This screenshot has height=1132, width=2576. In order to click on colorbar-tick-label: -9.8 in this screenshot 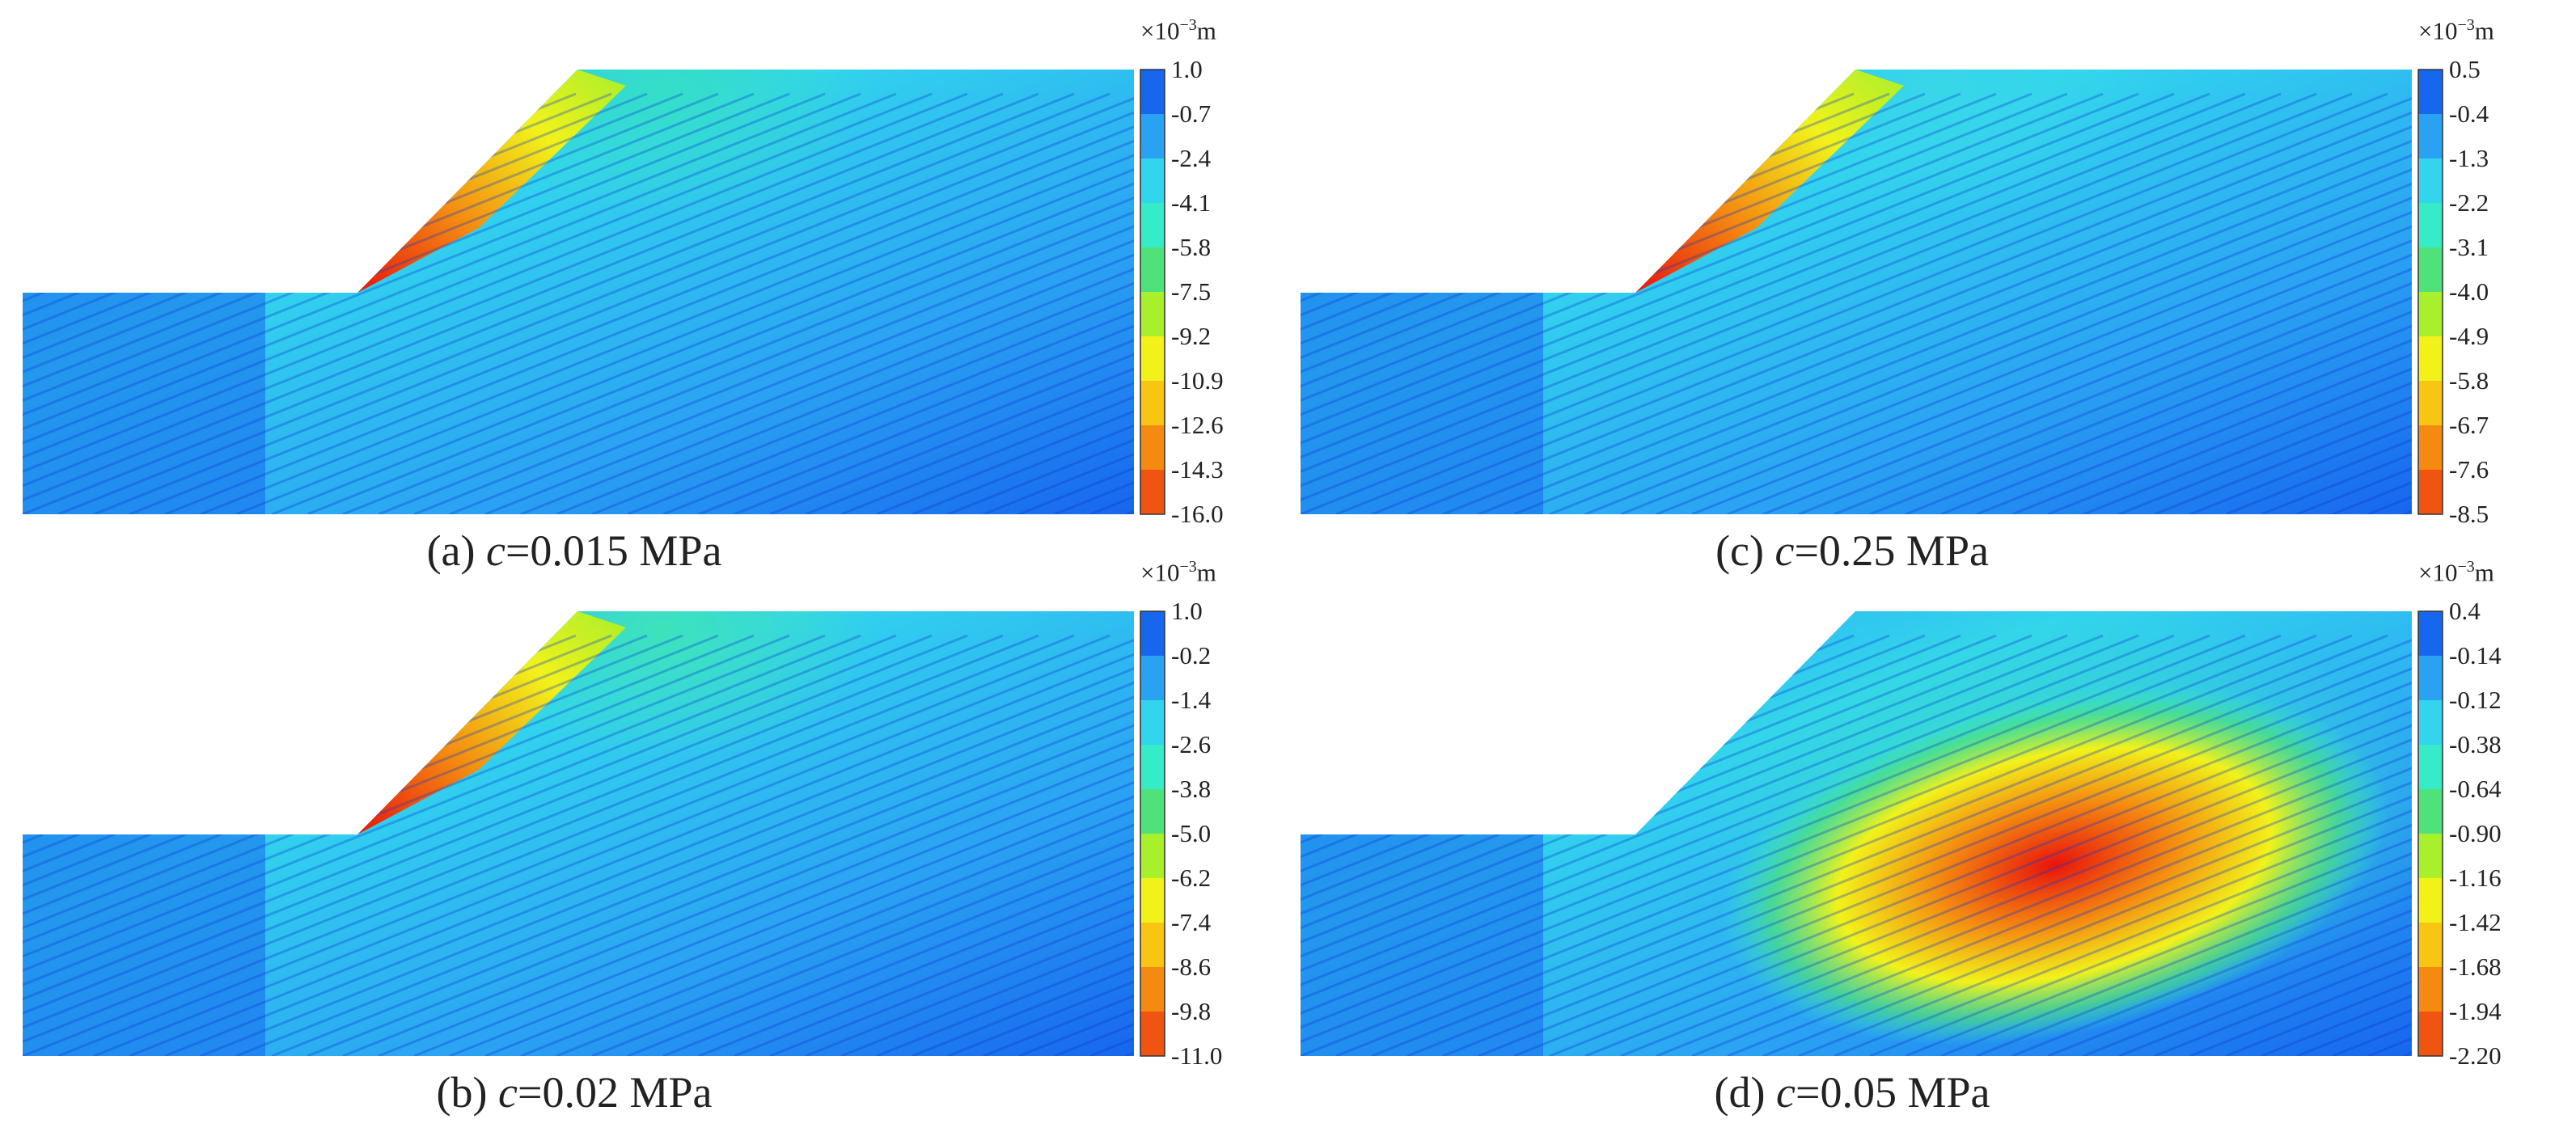, I will do `click(1192, 1011)`.